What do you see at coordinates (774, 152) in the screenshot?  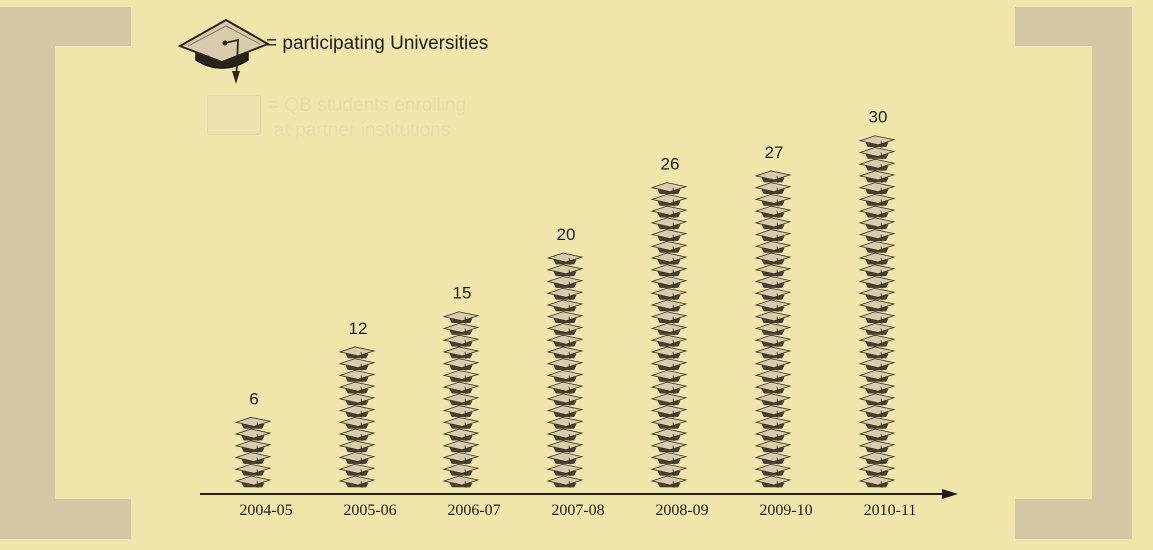 I see `value-label: 27` at bounding box center [774, 152].